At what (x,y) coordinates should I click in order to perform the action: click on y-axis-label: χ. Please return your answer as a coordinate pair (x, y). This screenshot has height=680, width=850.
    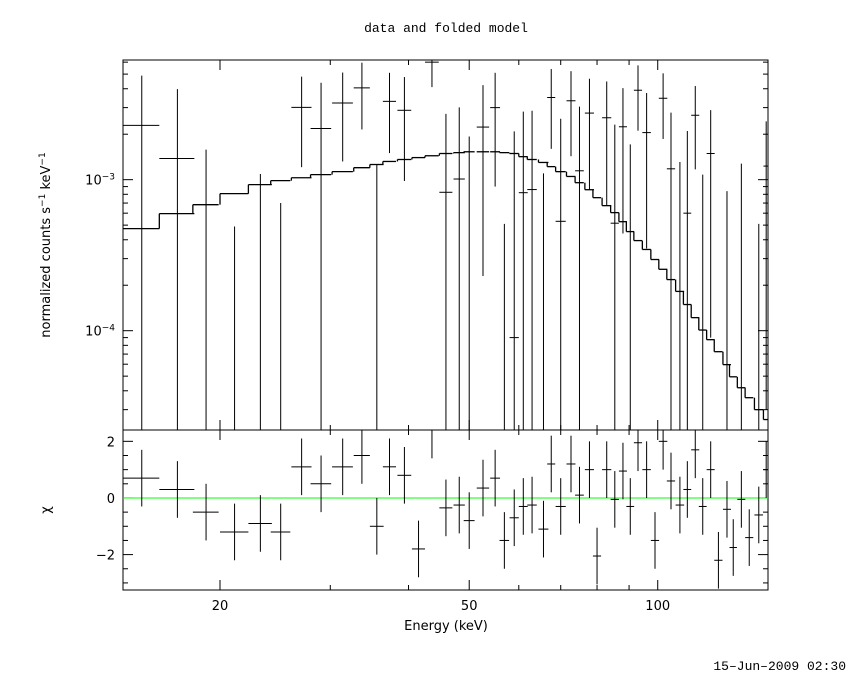
    Looking at the image, I should click on (46, 510).